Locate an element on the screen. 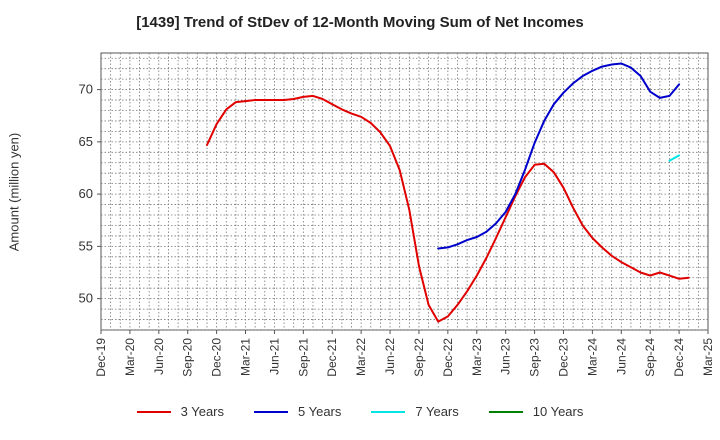 The width and height of the screenshot is (720, 440). x-tick-label: Mar-25 is located at coordinates (708, 357).